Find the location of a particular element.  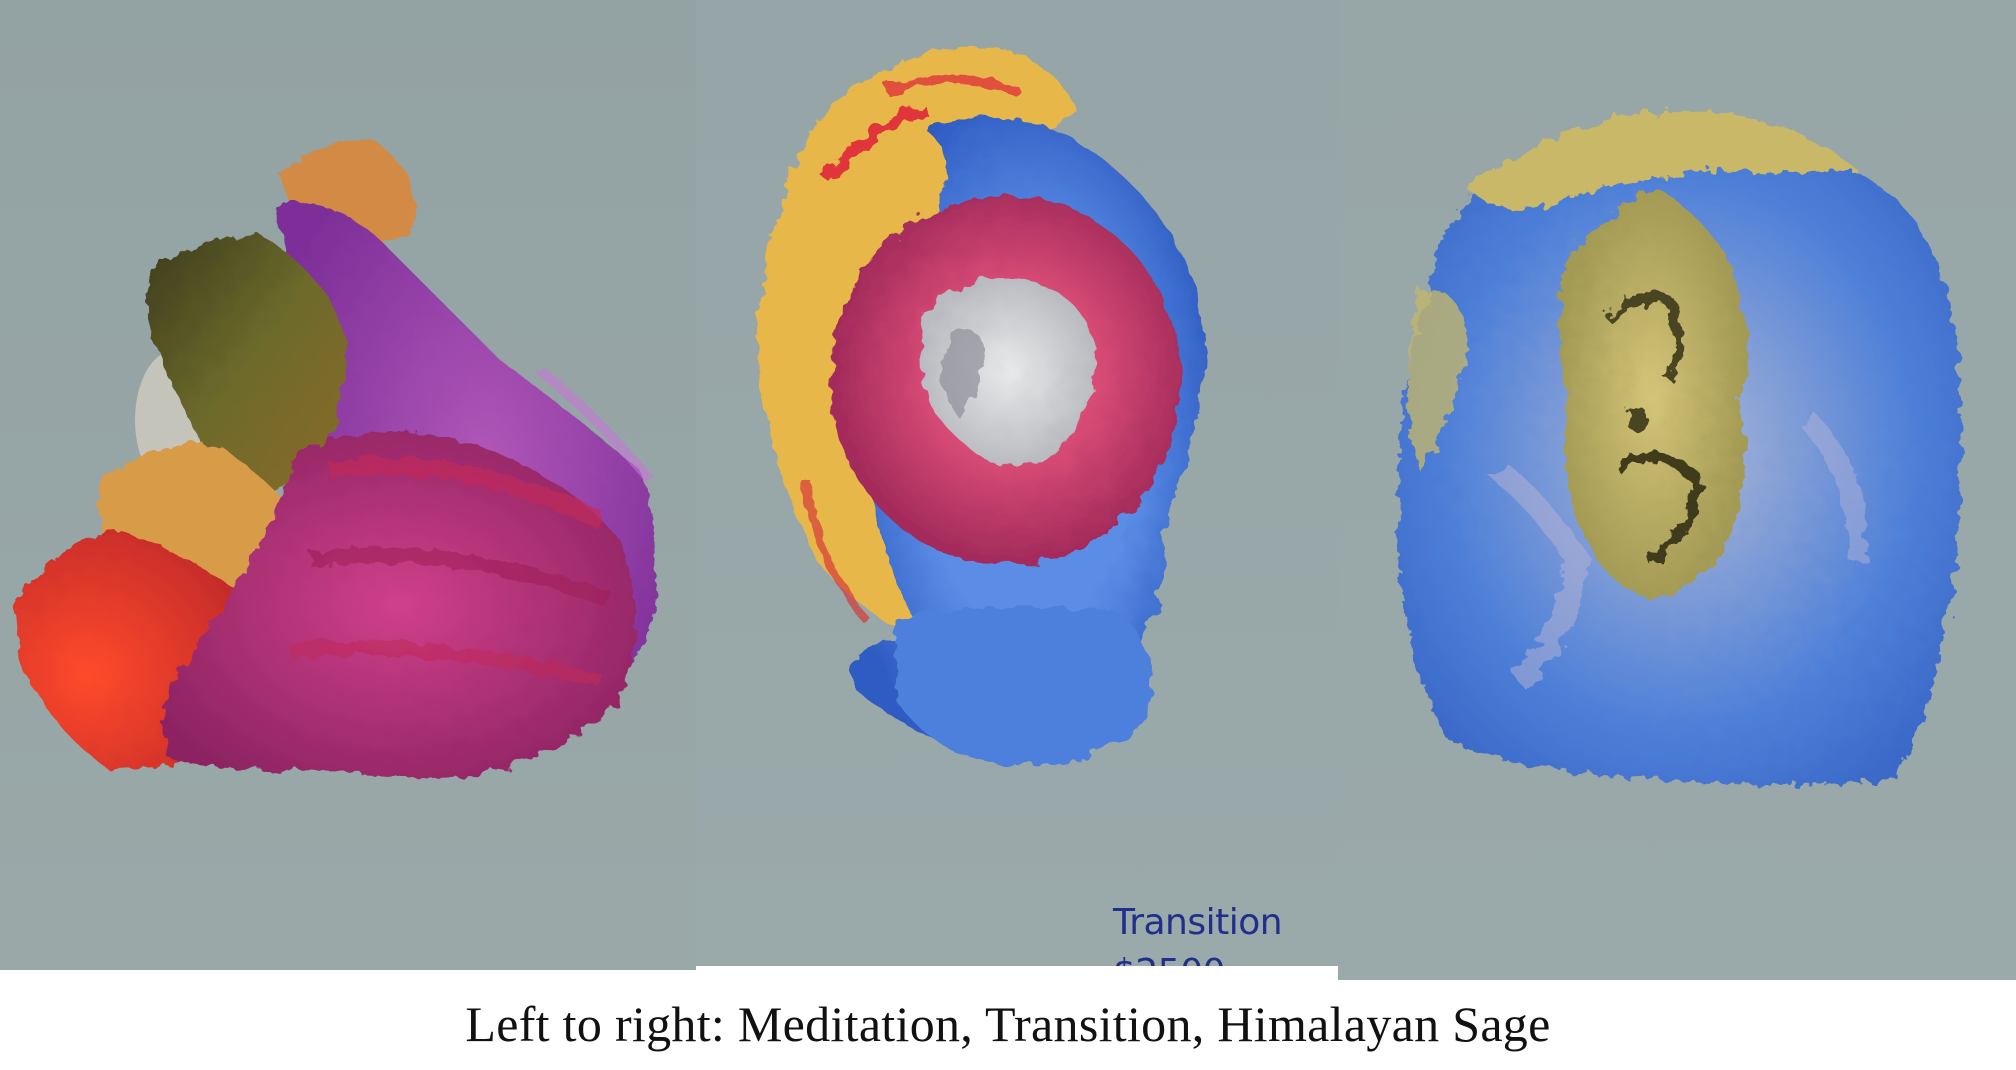

price-tag-amount: $2500 is located at coordinates (1197, 961).